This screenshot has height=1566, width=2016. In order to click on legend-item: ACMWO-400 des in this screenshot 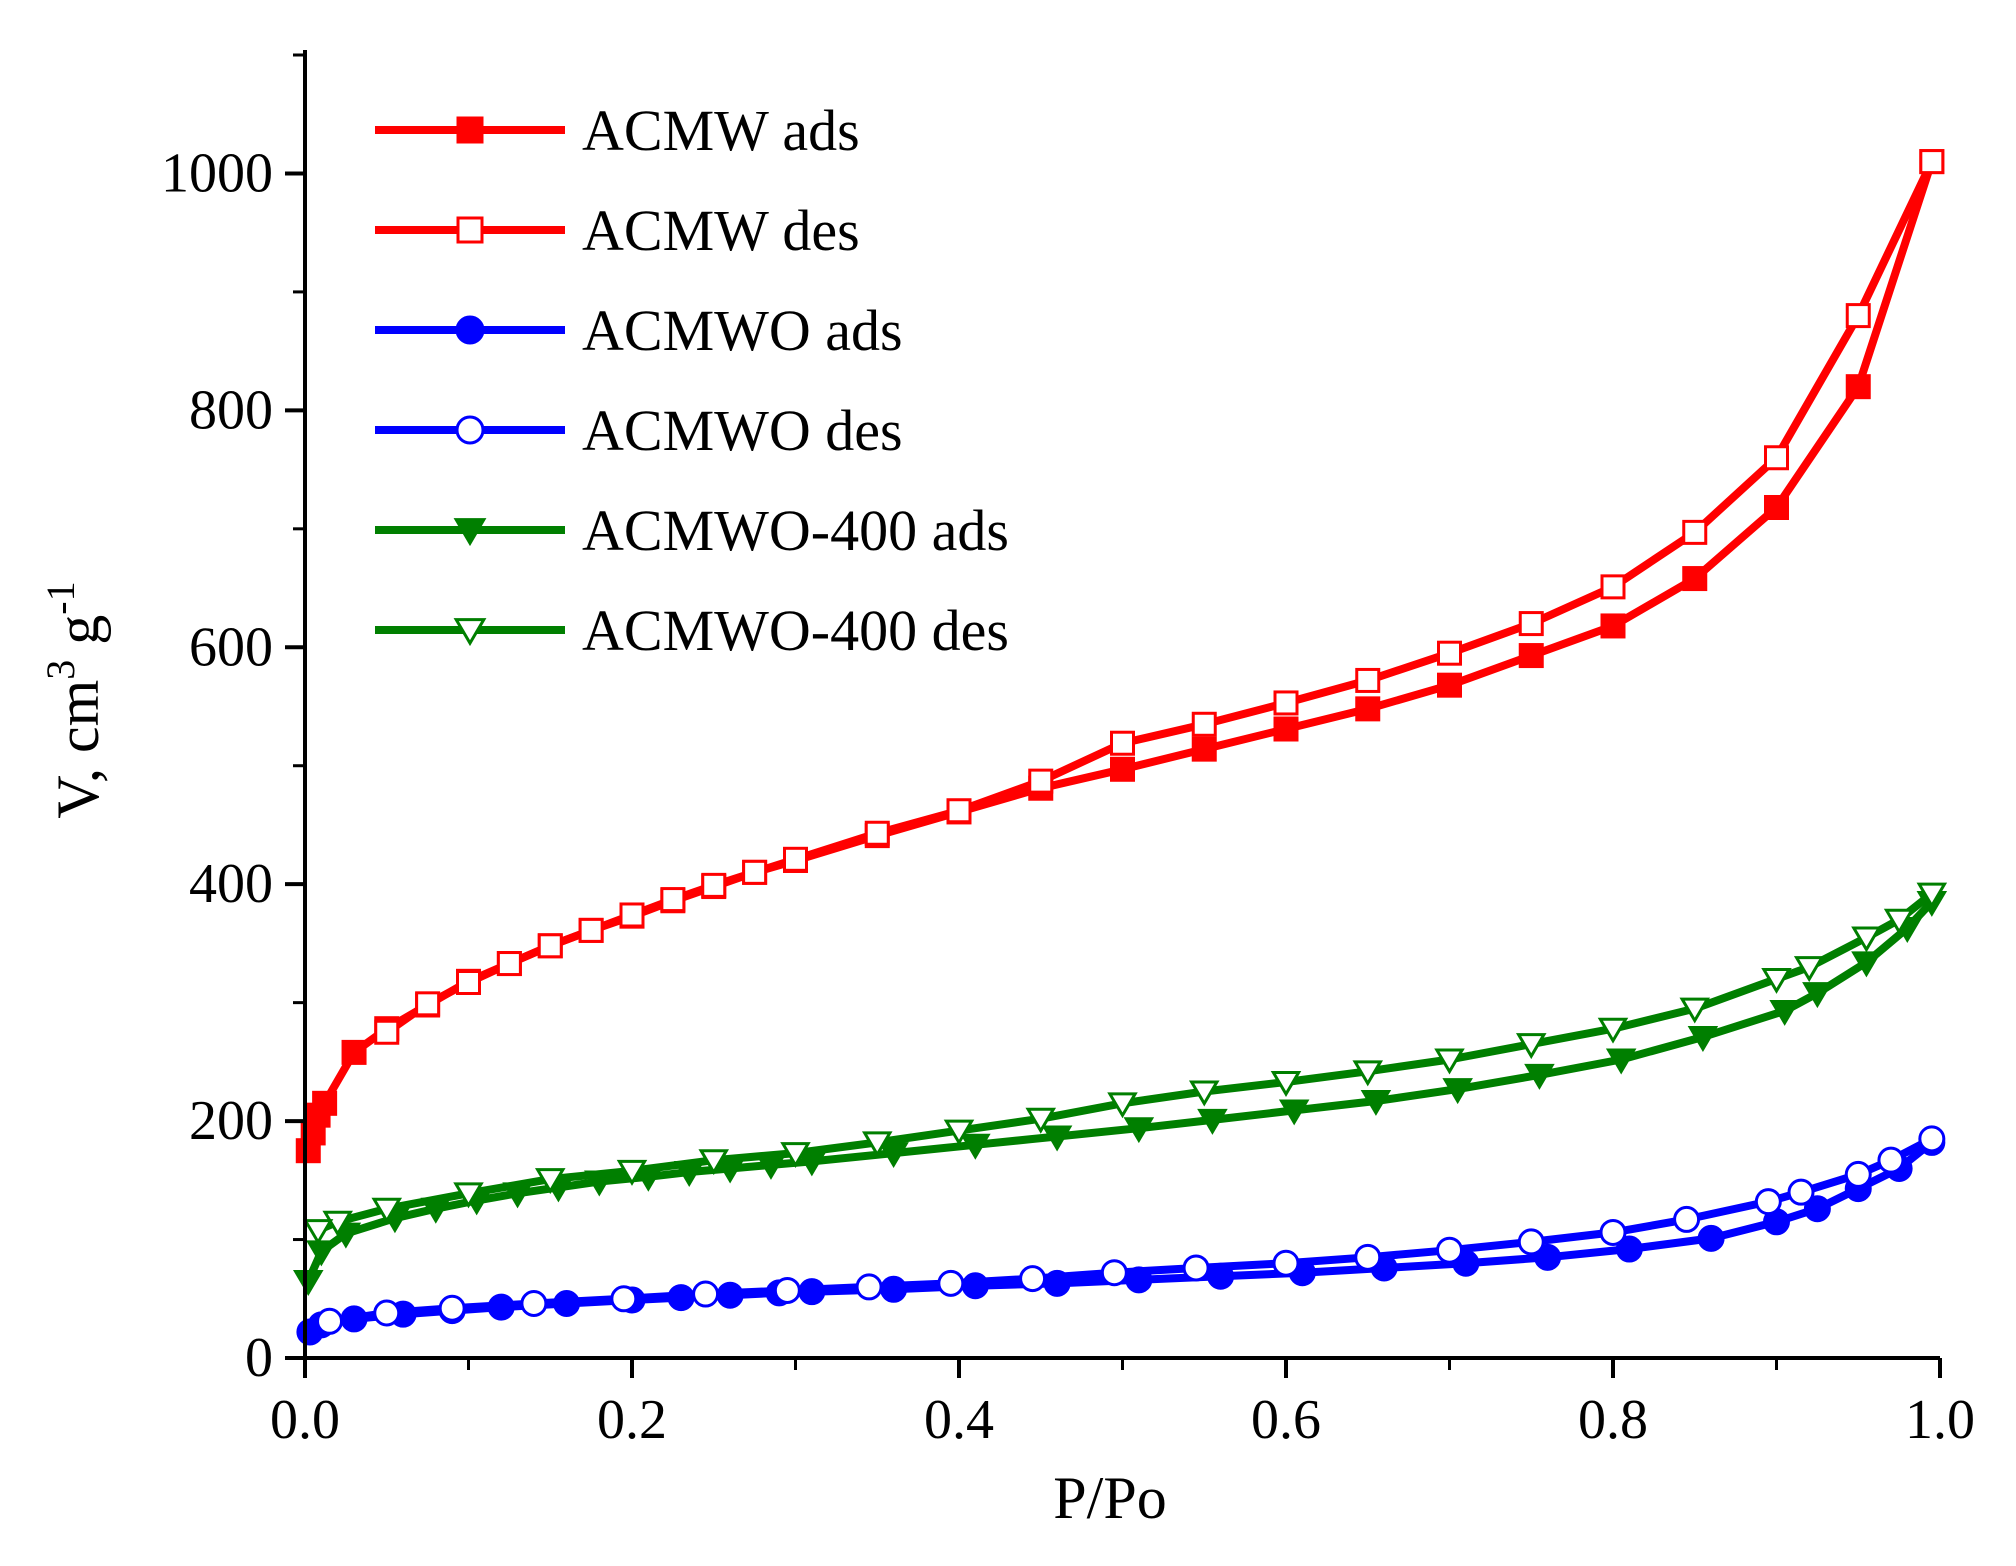, I will do `click(692, 630)`.